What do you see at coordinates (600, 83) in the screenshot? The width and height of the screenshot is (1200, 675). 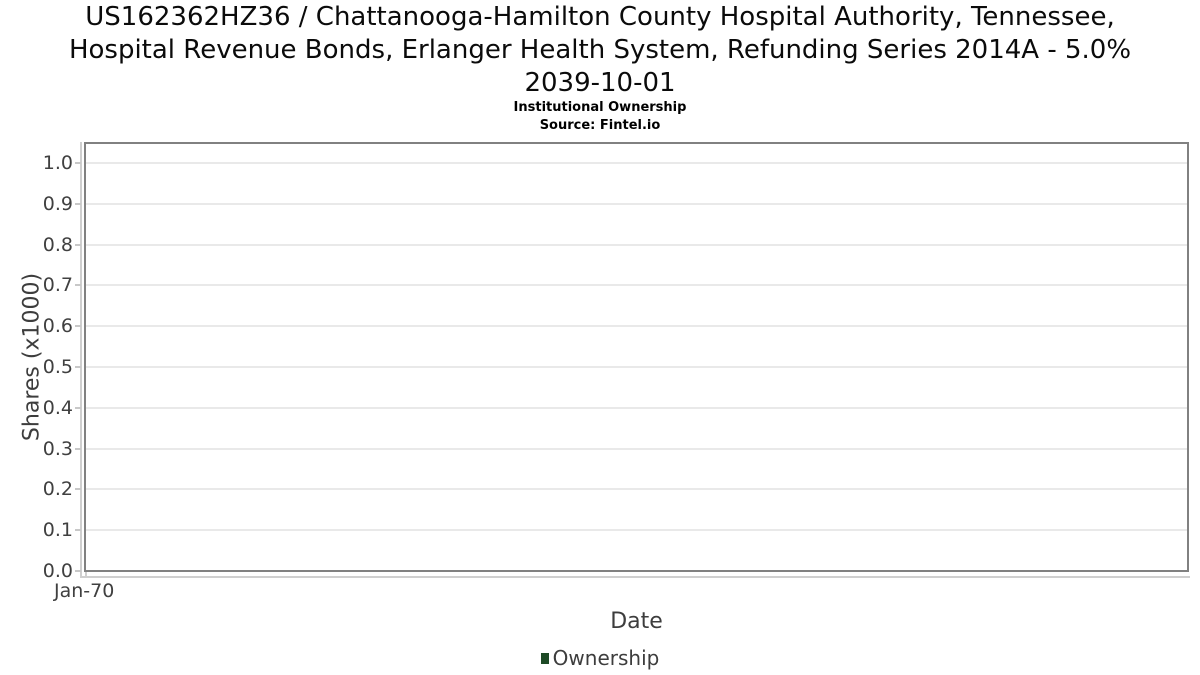 I see `chart-title-line-3: 2039-10-01` at bounding box center [600, 83].